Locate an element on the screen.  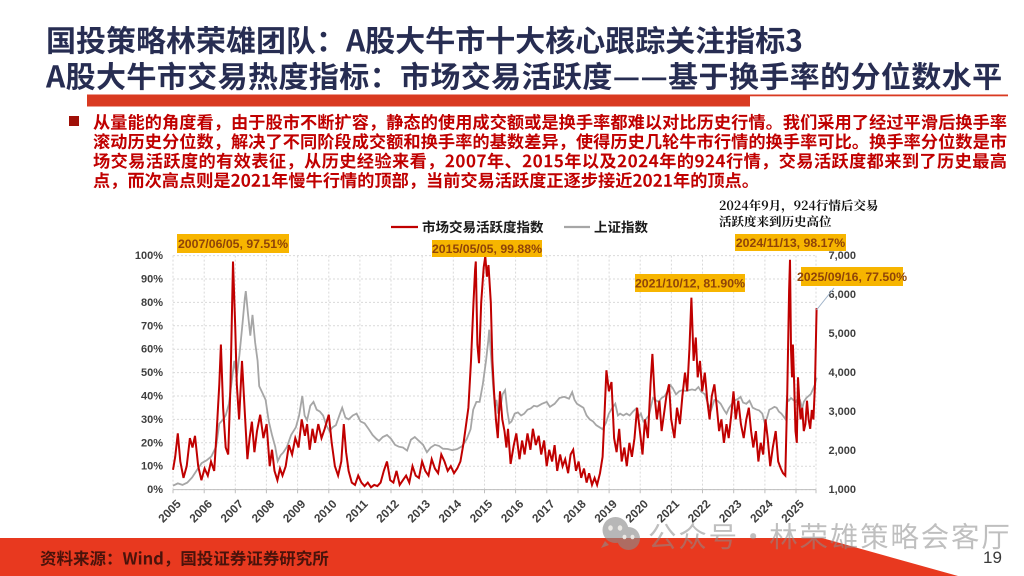
svg-text: 30% is located at coordinates (152, 420).